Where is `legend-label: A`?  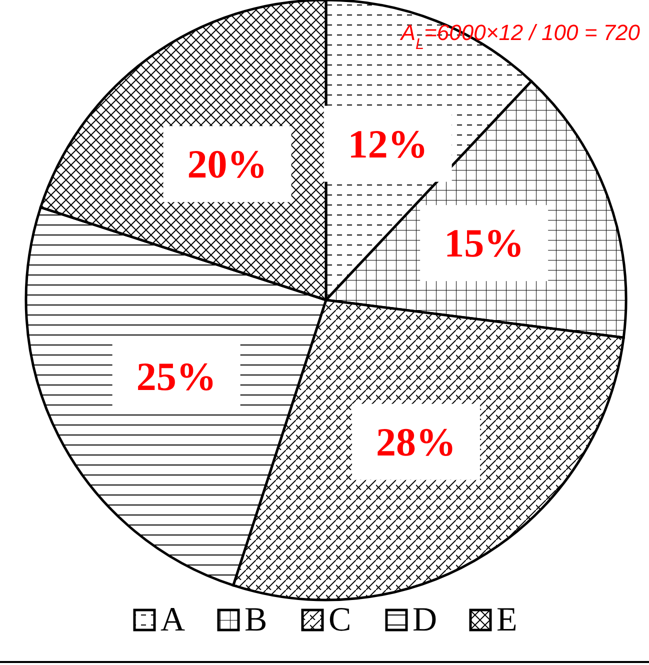
legend-label: A is located at coordinates (173, 620).